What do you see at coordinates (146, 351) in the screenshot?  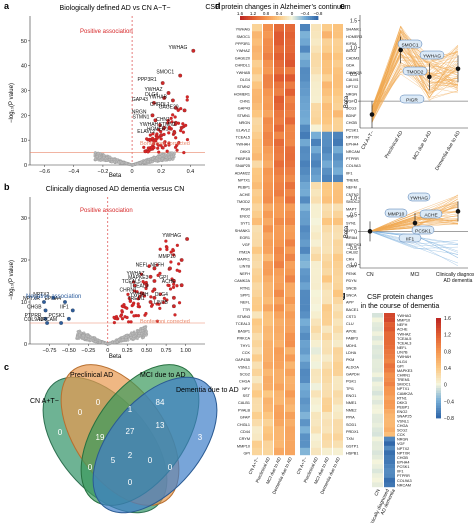 I see `x-tick-label: 0.50` at bounding box center [146, 351].